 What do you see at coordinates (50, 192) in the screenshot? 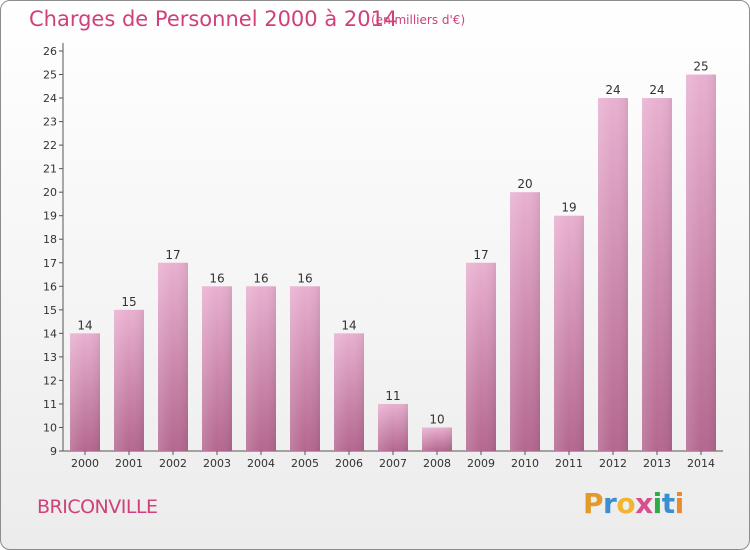
I see `y-tick-label: 20` at bounding box center [50, 192].